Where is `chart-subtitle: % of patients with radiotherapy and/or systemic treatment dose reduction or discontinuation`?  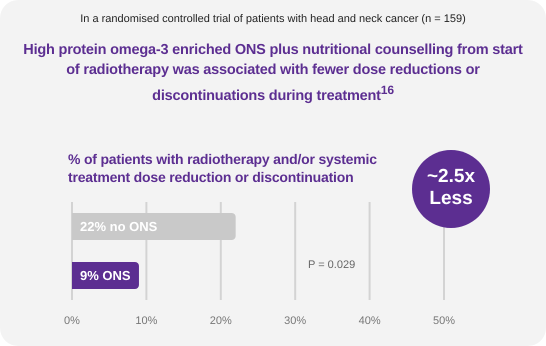 chart-subtitle: % of patients with radiotherapy and/or systemic treatment dose reduction or discontinuation is located at coordinates (223, 168).